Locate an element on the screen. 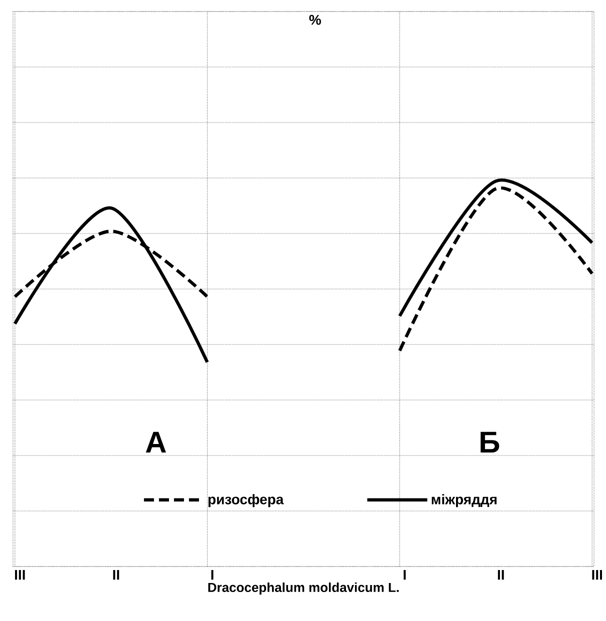 The height and width of the screenshot is (621, 606). x-axis-title: Dracocephalum moldavicum L. is located at coordinates (303, 588).